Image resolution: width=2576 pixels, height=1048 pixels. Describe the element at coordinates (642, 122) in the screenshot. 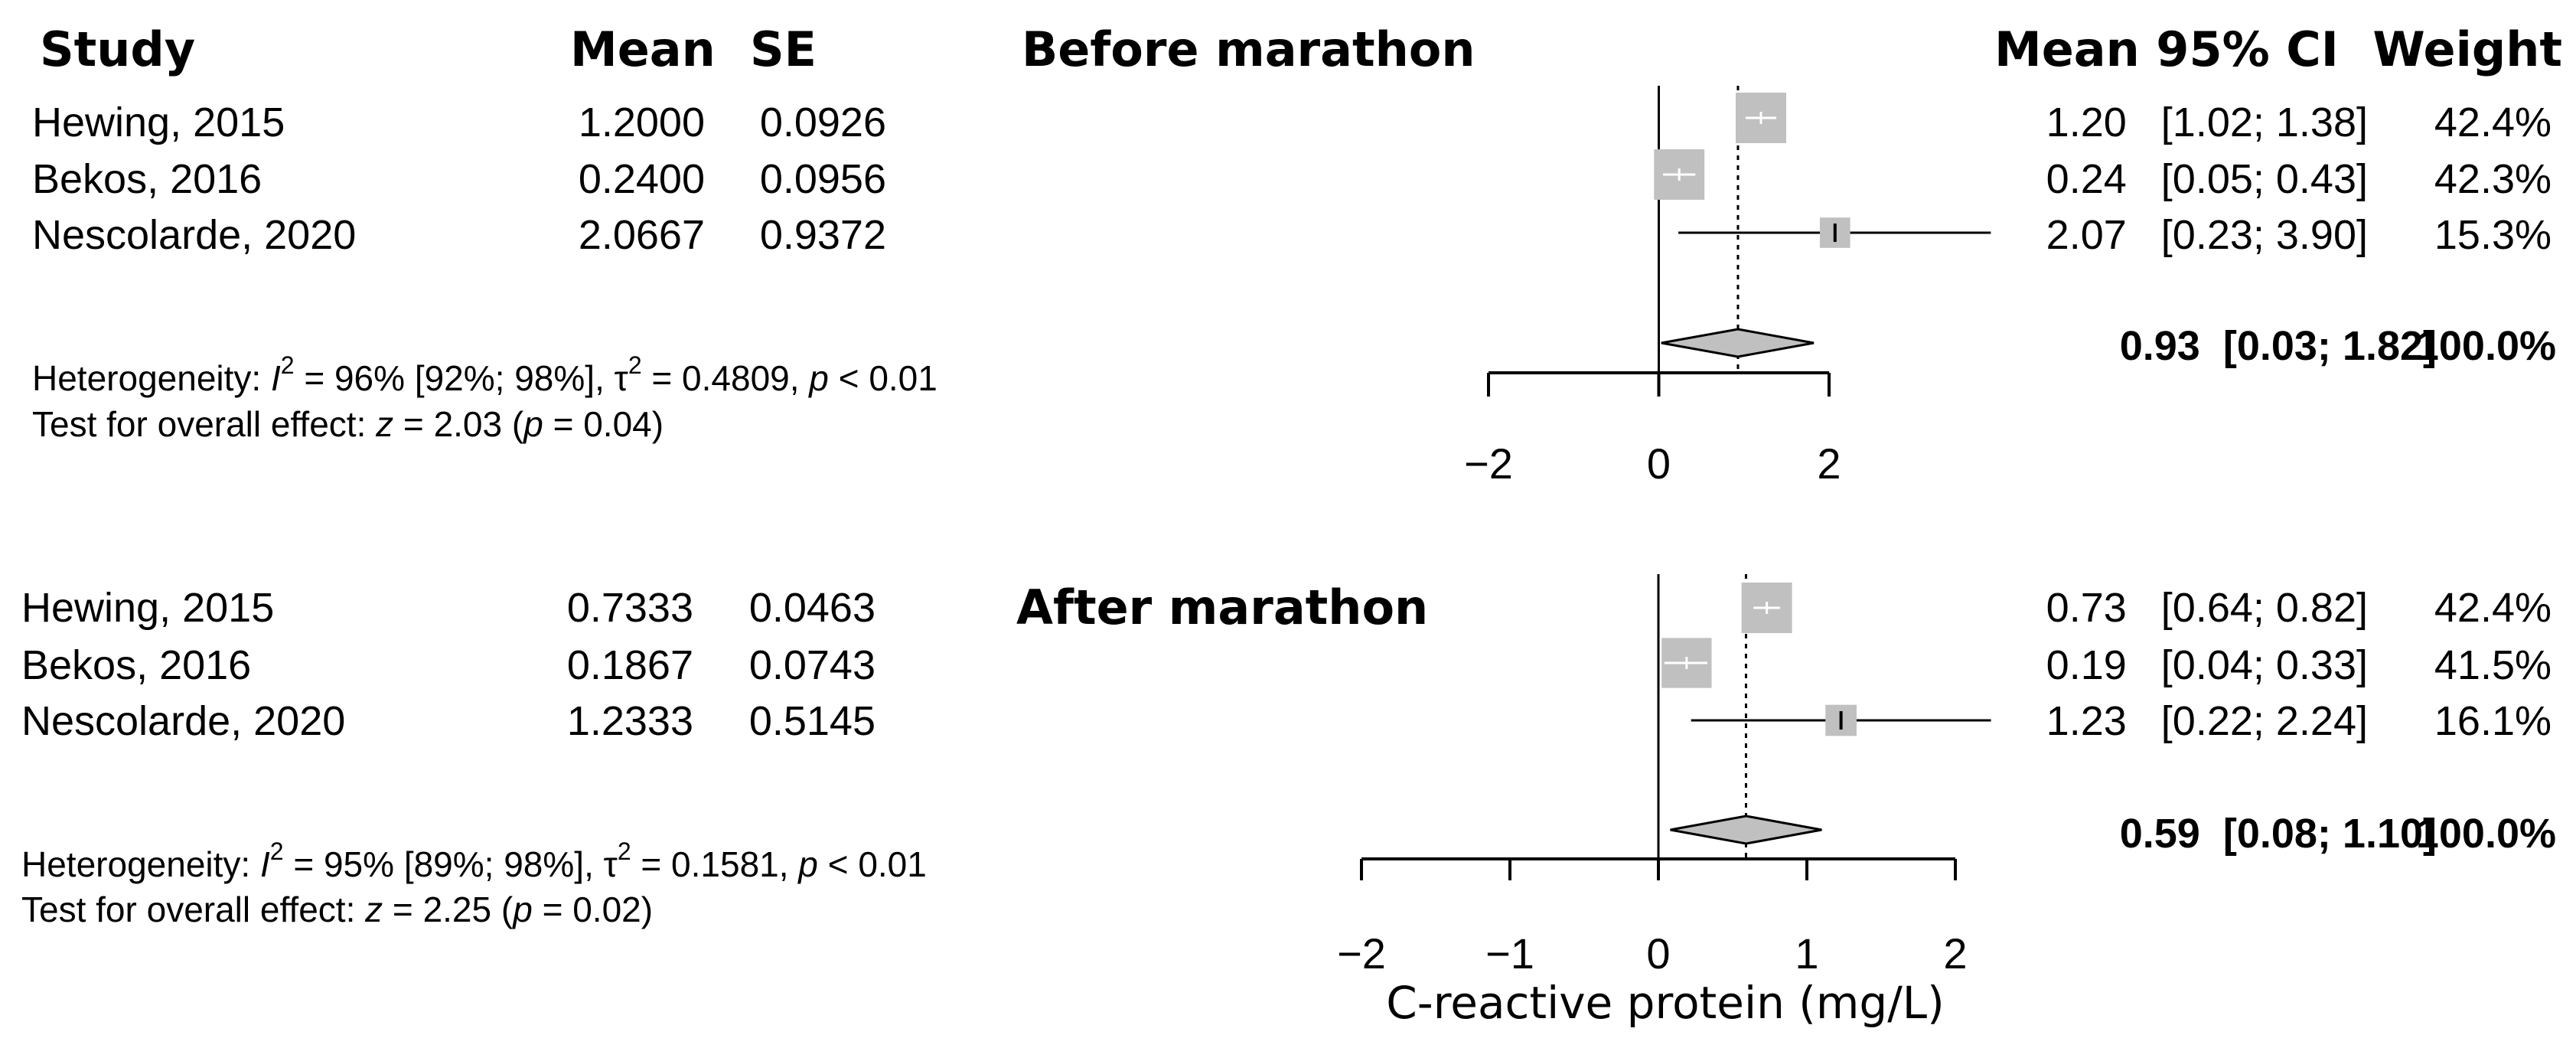

I see `study-mean: 1.2000` at that location.